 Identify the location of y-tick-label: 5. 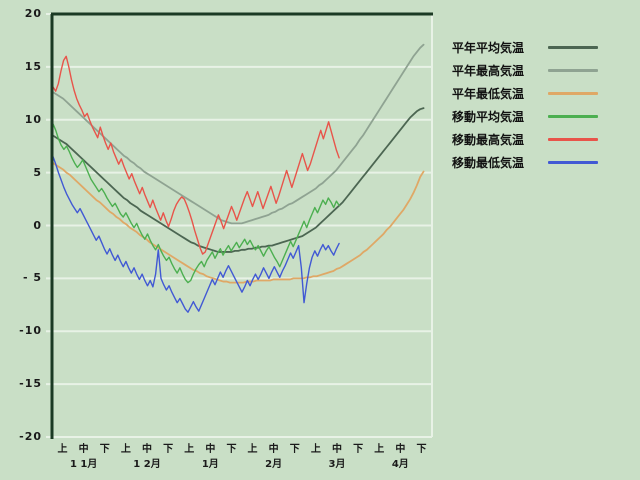
(37, 172).